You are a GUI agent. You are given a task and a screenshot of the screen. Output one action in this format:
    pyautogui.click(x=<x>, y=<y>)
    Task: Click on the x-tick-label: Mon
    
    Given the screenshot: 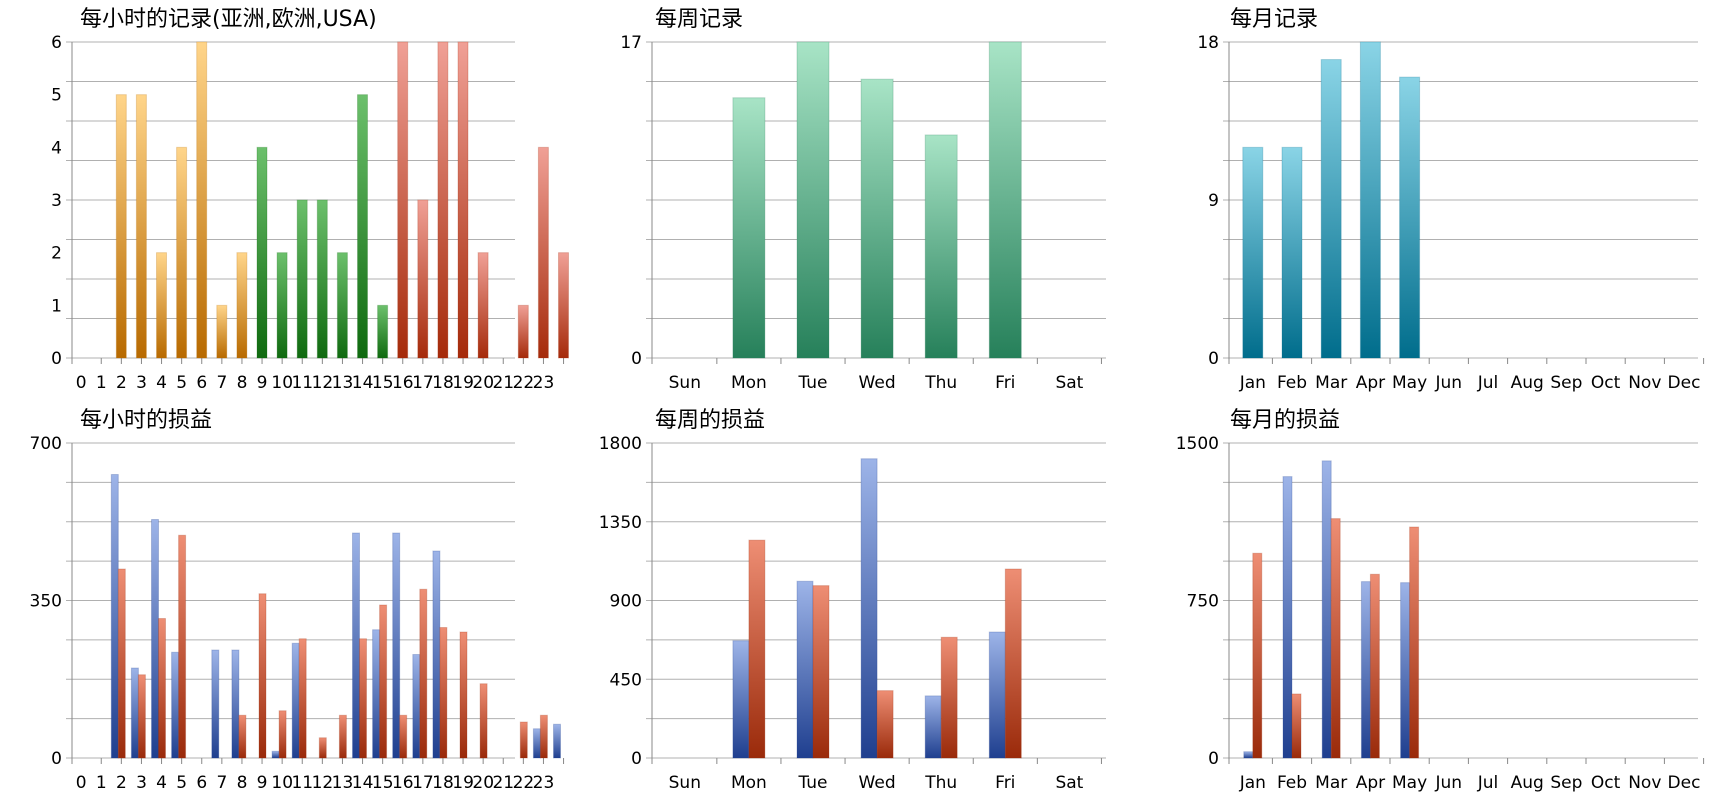 What is the action you would take?
    pyautogui.click(x=749, y=383)
    